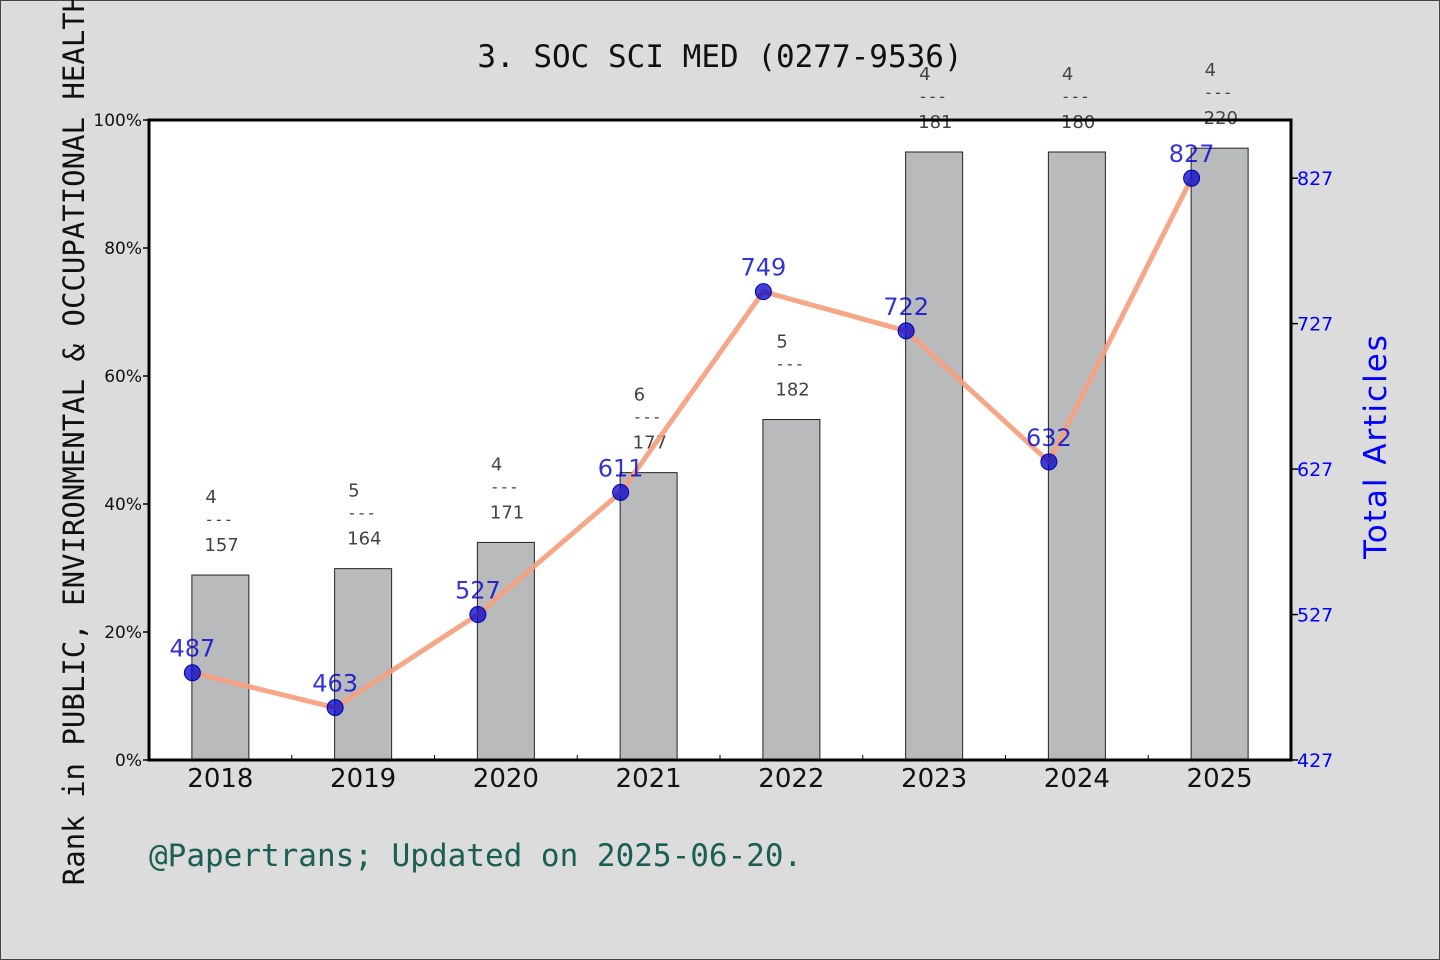 The image size is (1440, 960). What do you see at coordinates (364, 539) in the screenshot?
I see `bar-total-label: 164` at bounding box center [364, 539].